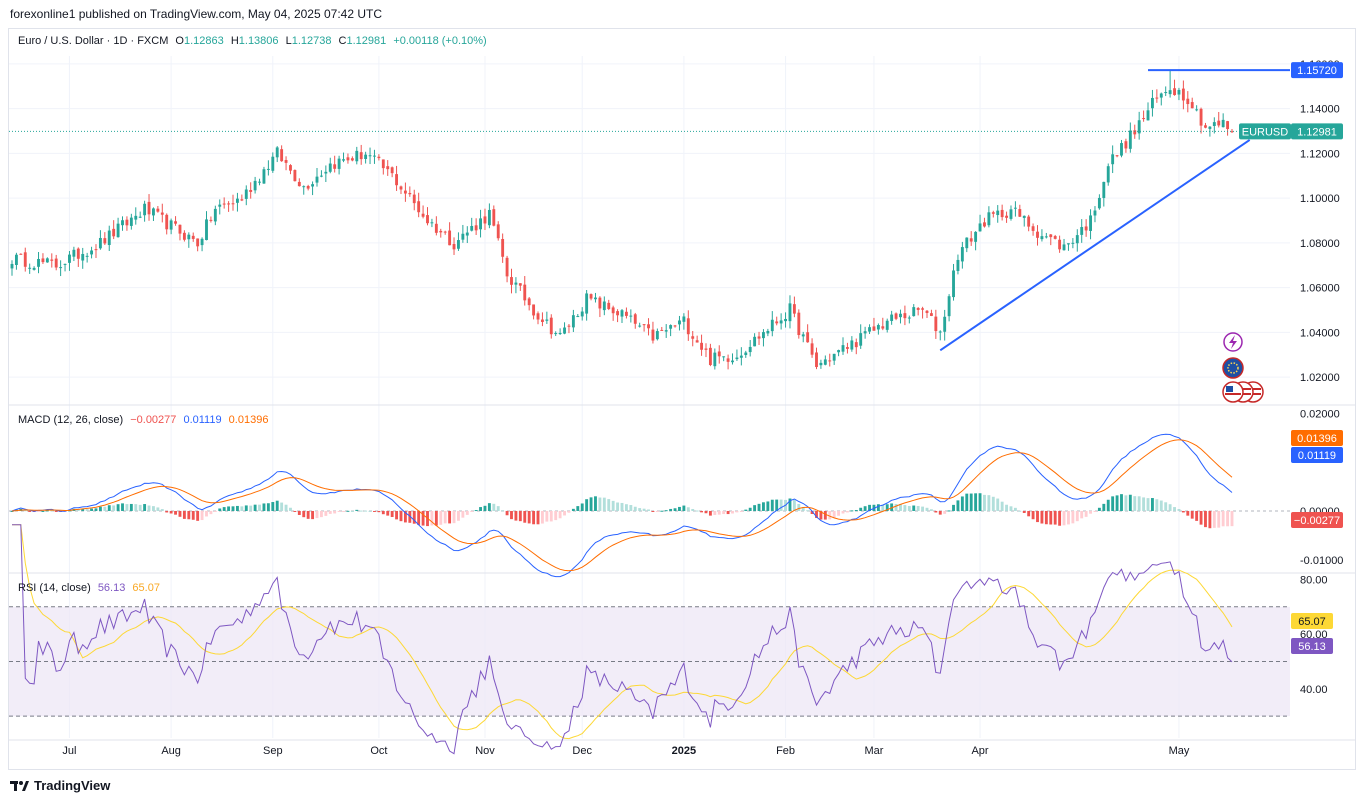  I want to click on rsi-legend: RSI (14, close) 56.13 65.07, so click(91, 588).